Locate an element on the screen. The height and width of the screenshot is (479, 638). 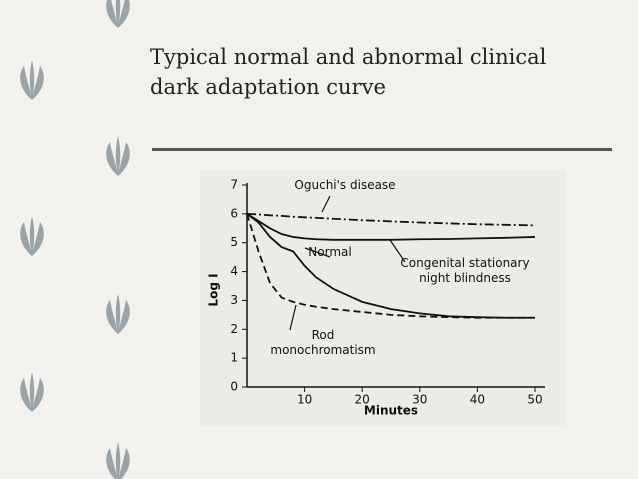
title-rule is located at coordinates (382, 149).